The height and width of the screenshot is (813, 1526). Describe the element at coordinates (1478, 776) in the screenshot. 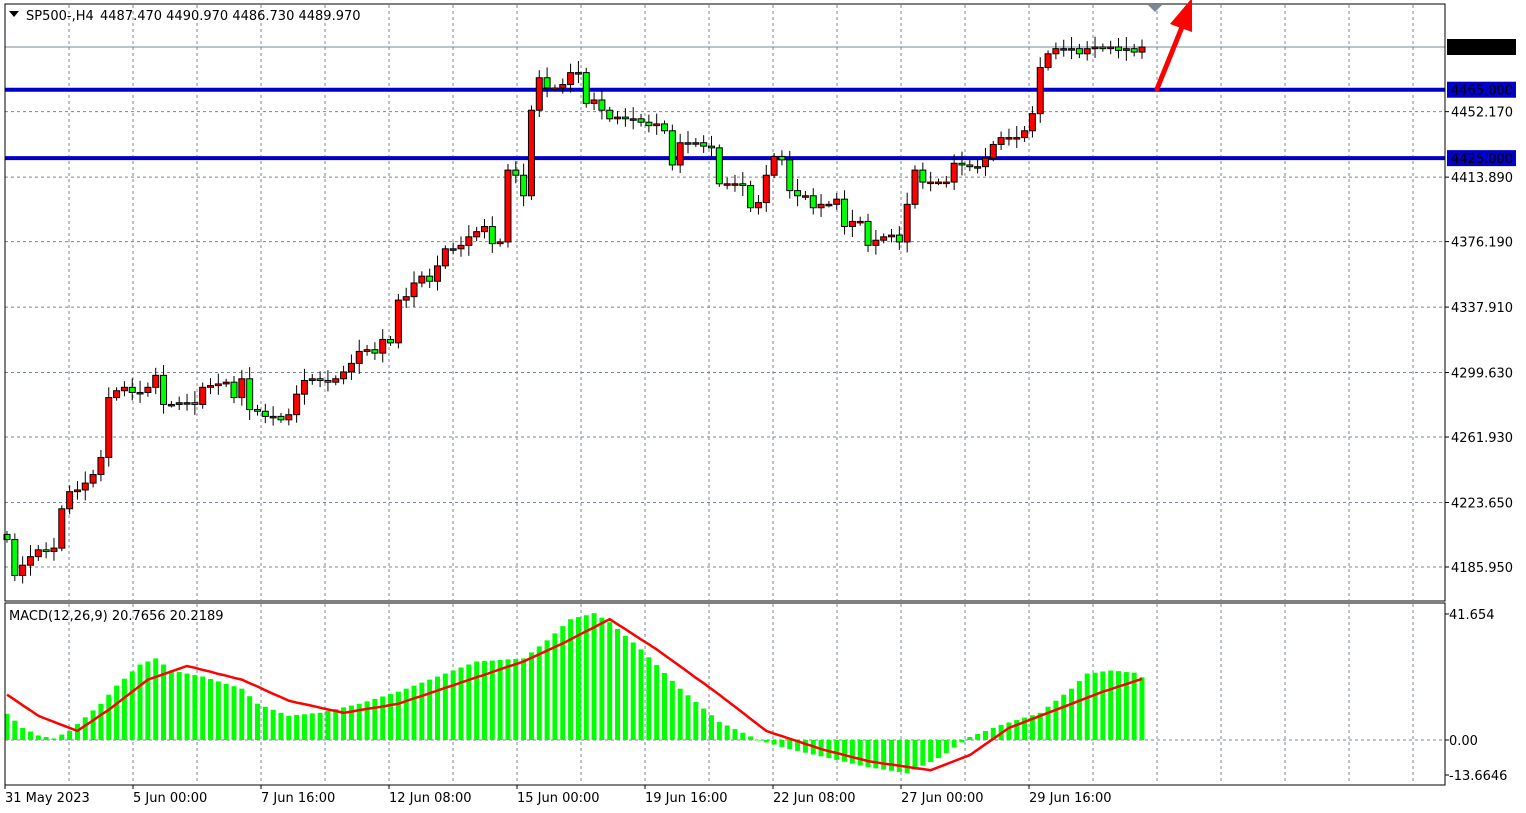

I see `macd-tick-label: -13.6646` at that location.